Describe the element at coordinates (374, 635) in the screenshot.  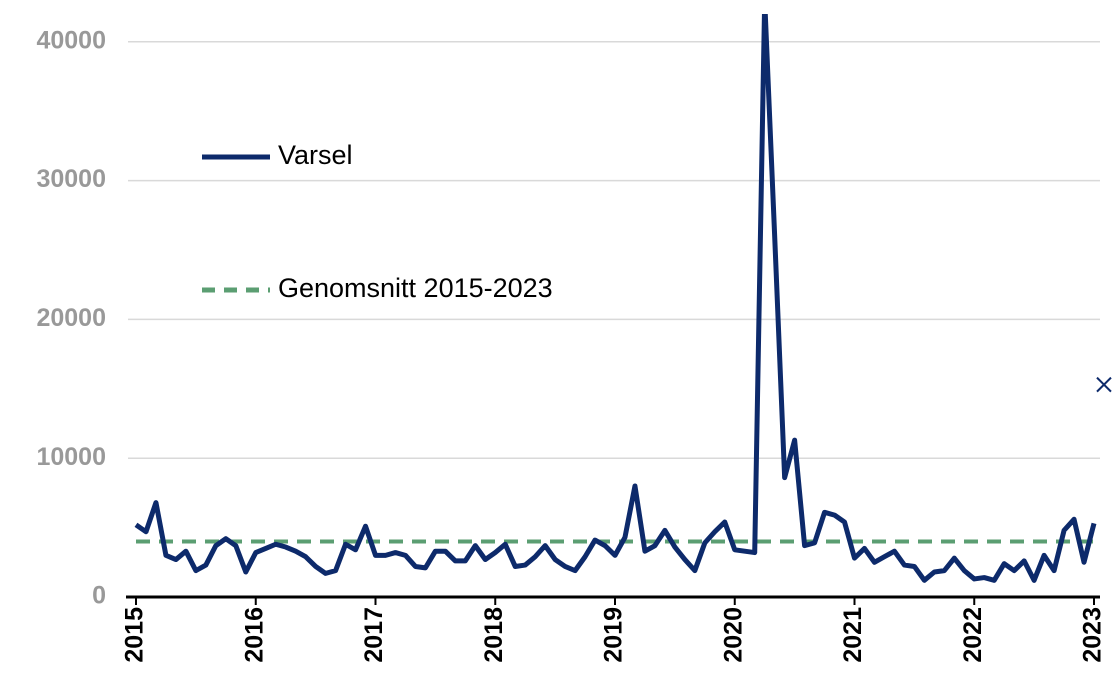
I see `x-tick-label: 2017` at that location.